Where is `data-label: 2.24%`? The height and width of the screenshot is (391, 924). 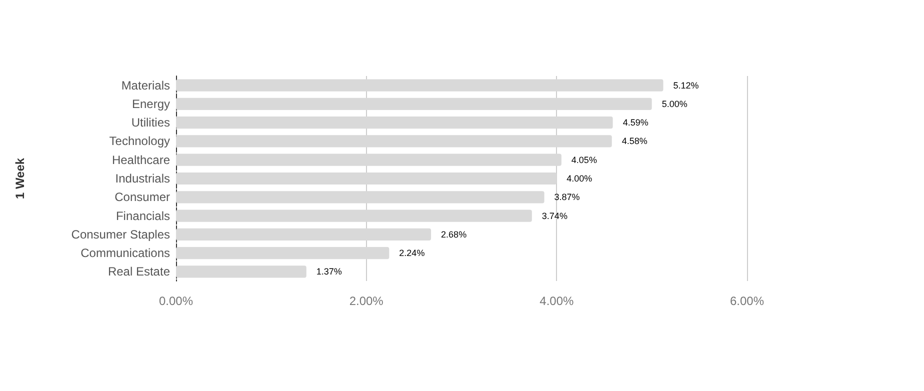
data-label: 2.24% is located at coordinates (412, 253).